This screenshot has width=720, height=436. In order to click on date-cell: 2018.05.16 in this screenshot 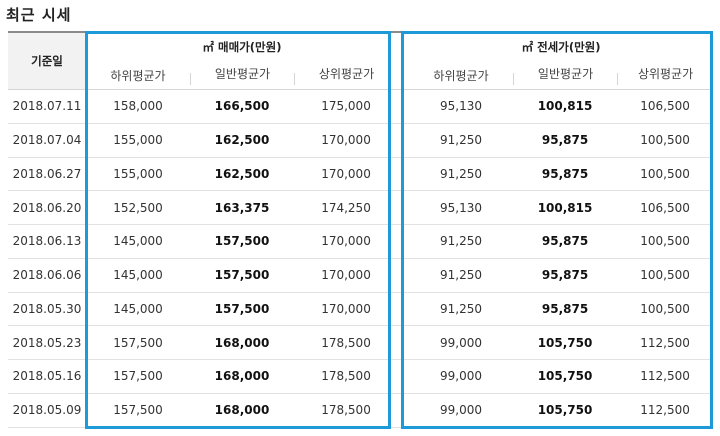, I will do `click(47, 376)`.